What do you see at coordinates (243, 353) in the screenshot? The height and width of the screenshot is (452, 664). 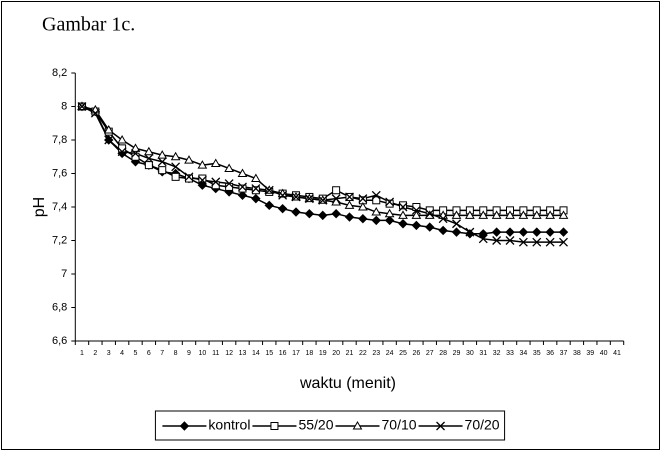 I see `x-tick-label: 13` at bounding box center [243, 353].